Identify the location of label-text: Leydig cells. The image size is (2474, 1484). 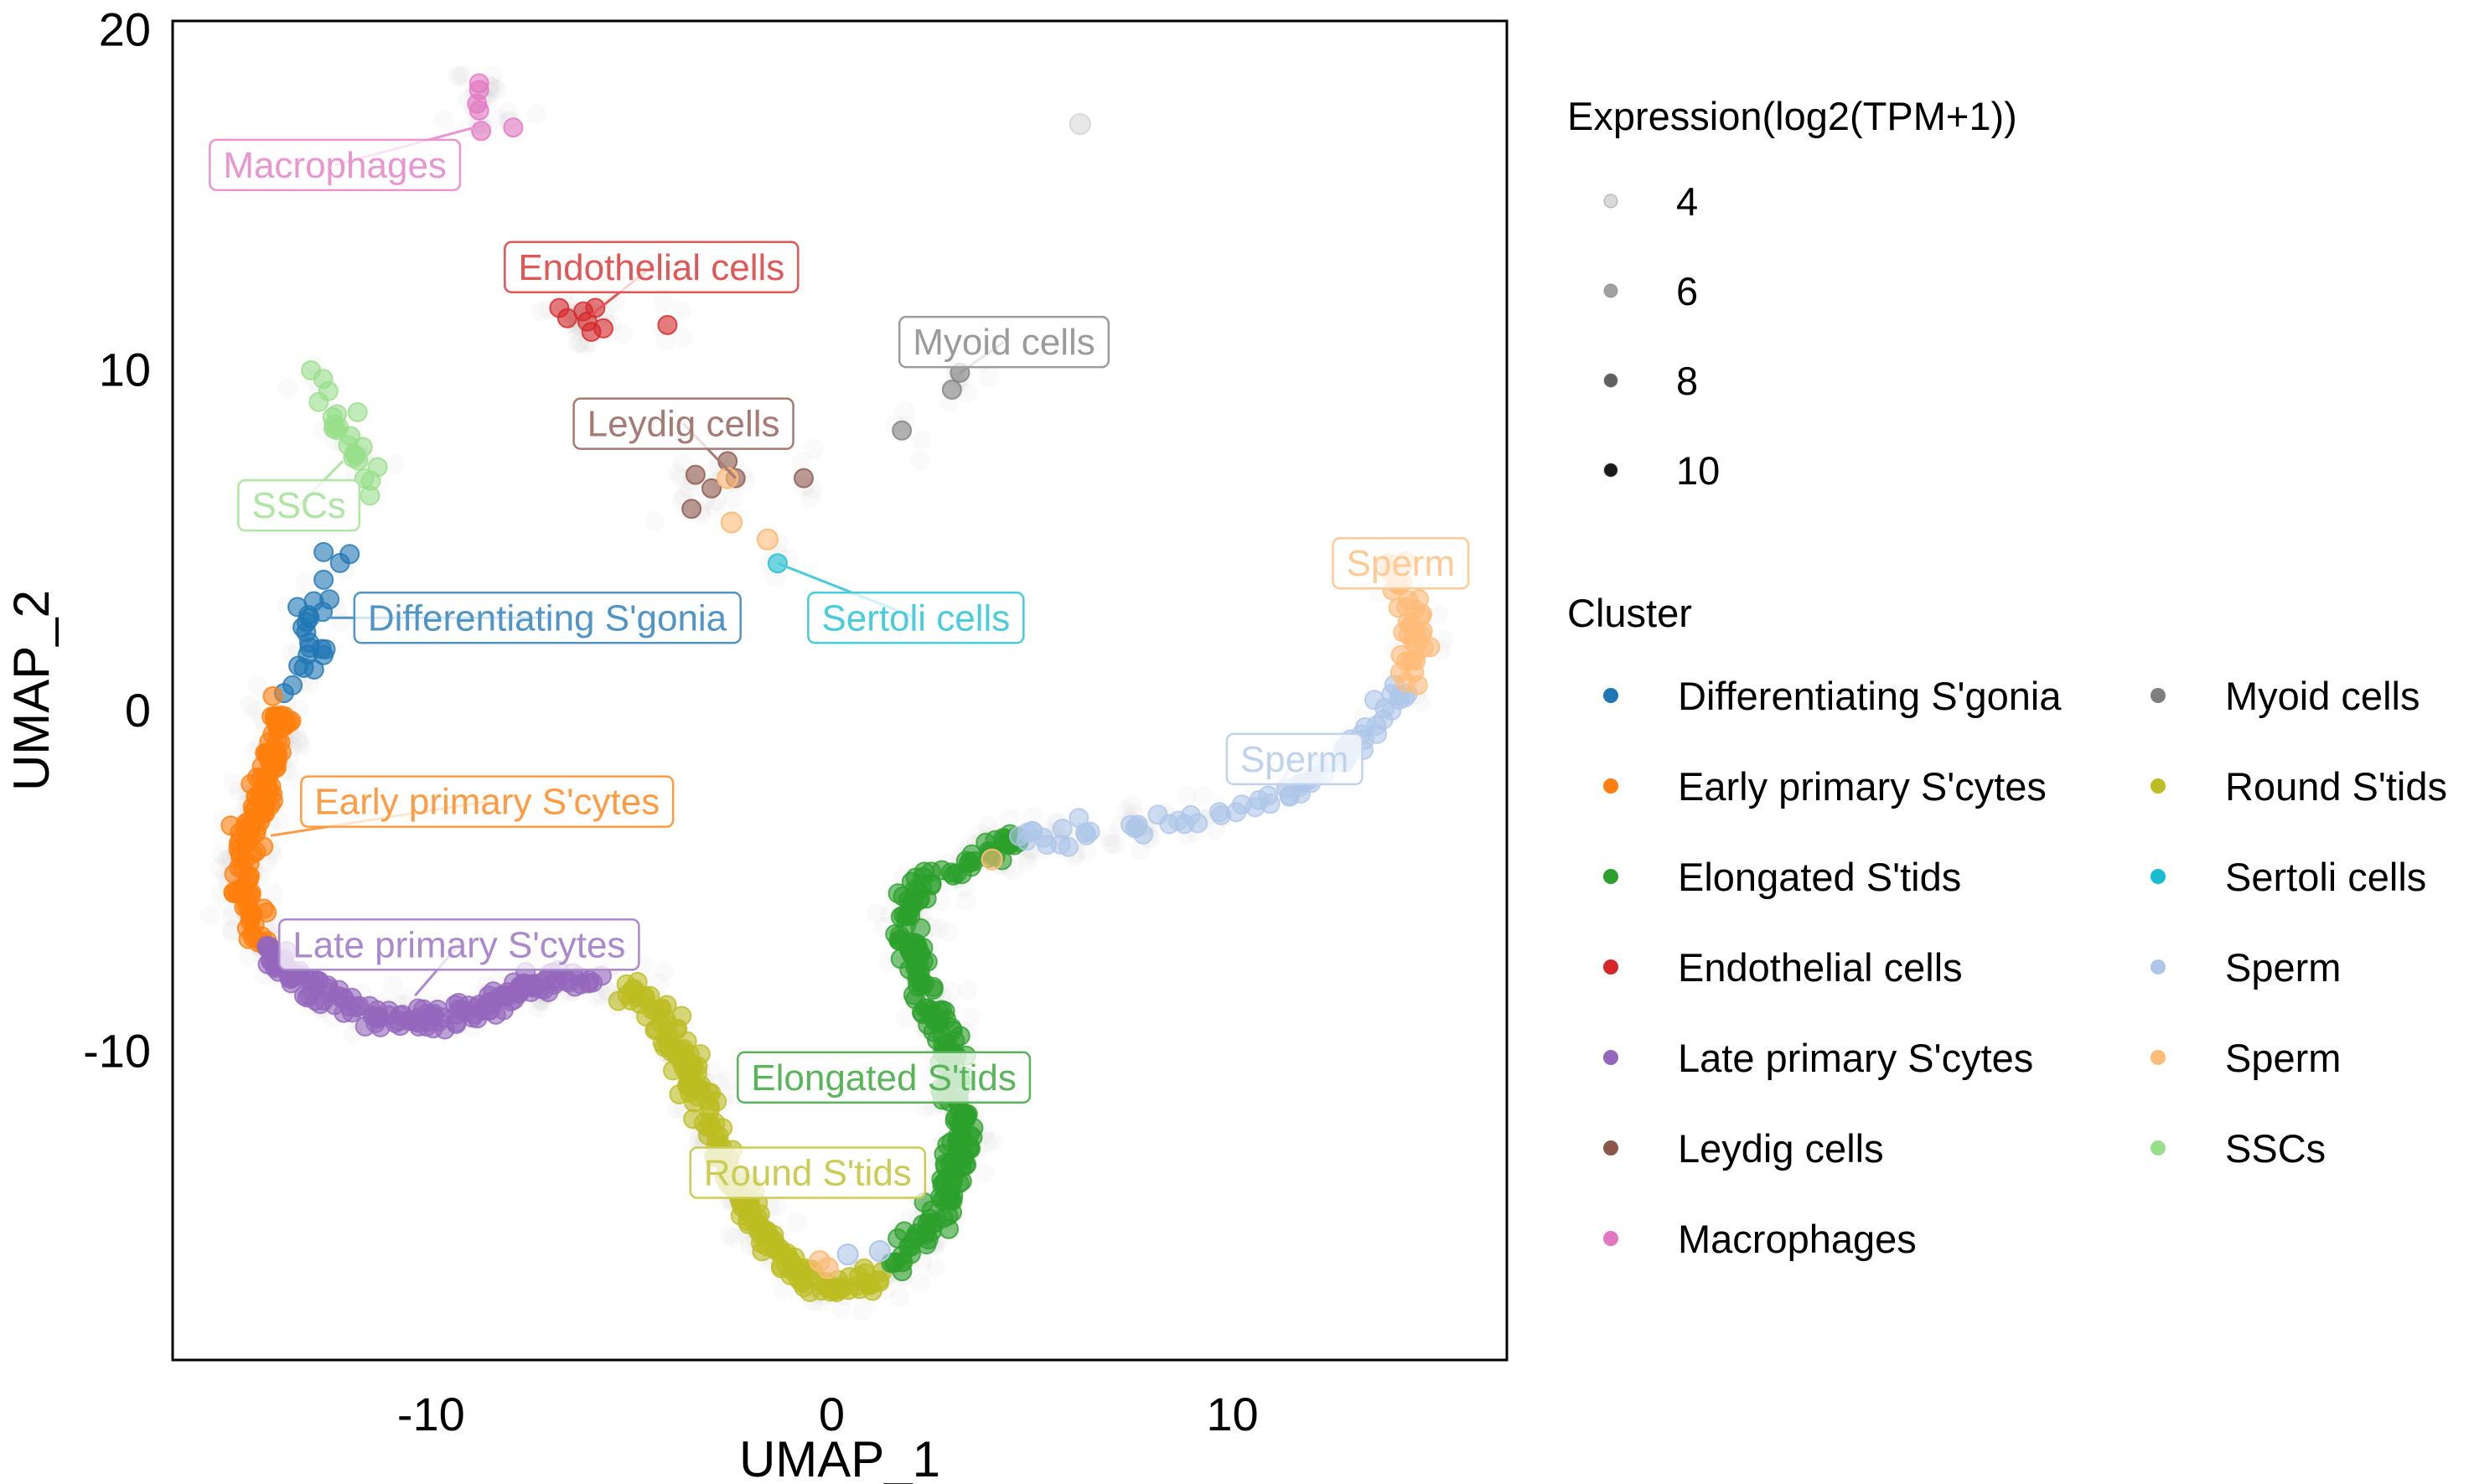
(684, 424).